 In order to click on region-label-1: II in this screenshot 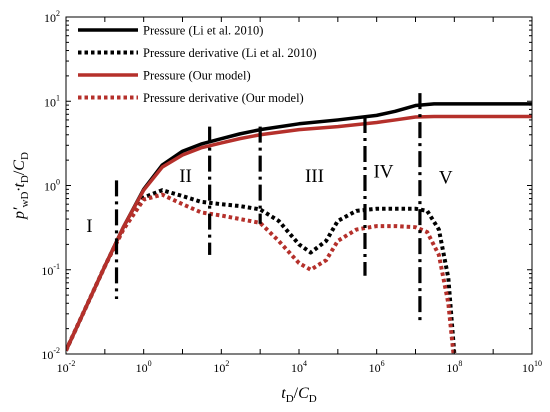, I will do `click(185, 176)`.